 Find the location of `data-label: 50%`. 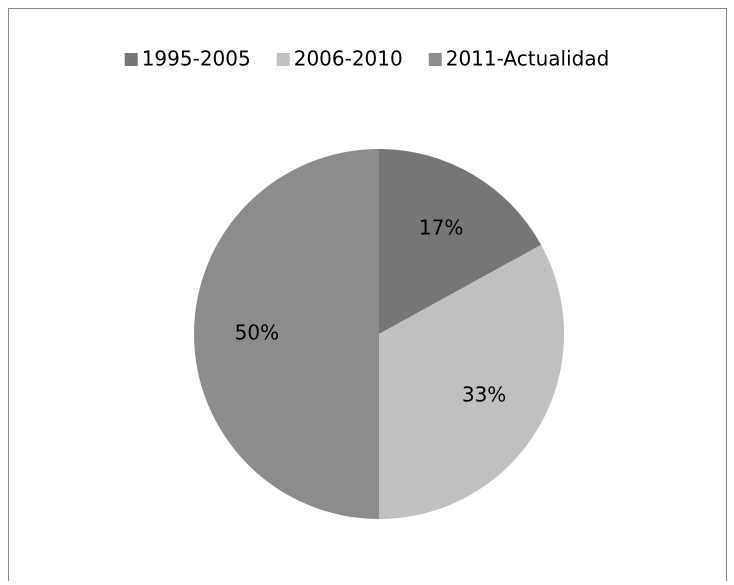

data-label: 50% is located at coordinates (257, 333).